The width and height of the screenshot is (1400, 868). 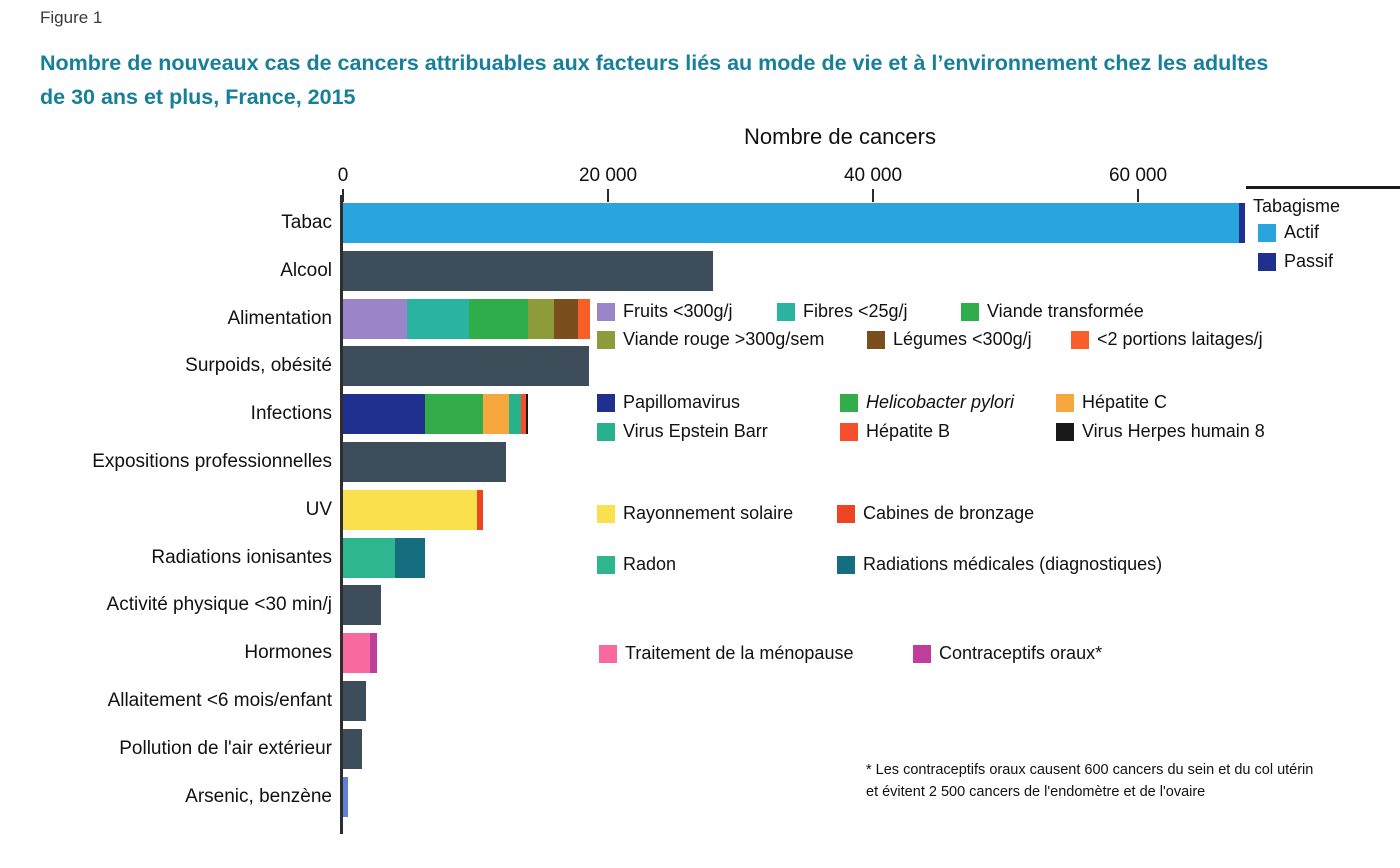 What do you see at coordinates (1323, 187) in the screenshot?
I see `tabagisme-legend-rule` at bounding box center [1323, 187].